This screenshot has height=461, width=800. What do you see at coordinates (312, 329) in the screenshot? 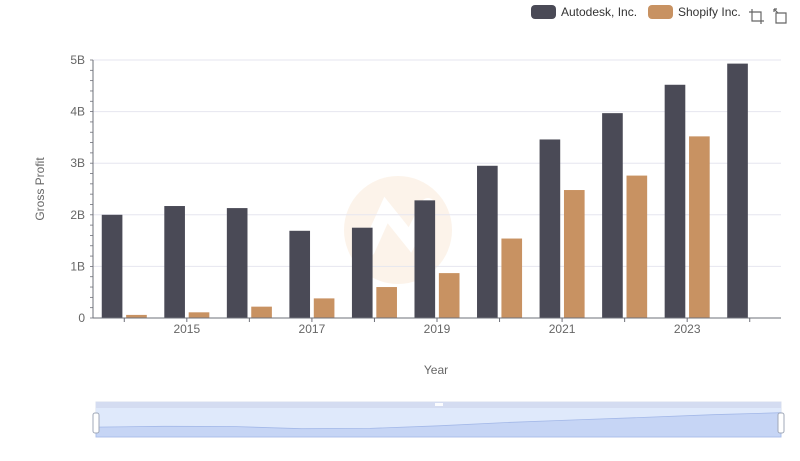
I see `x-tick-label: 2017` at bounding box center [312, 329].